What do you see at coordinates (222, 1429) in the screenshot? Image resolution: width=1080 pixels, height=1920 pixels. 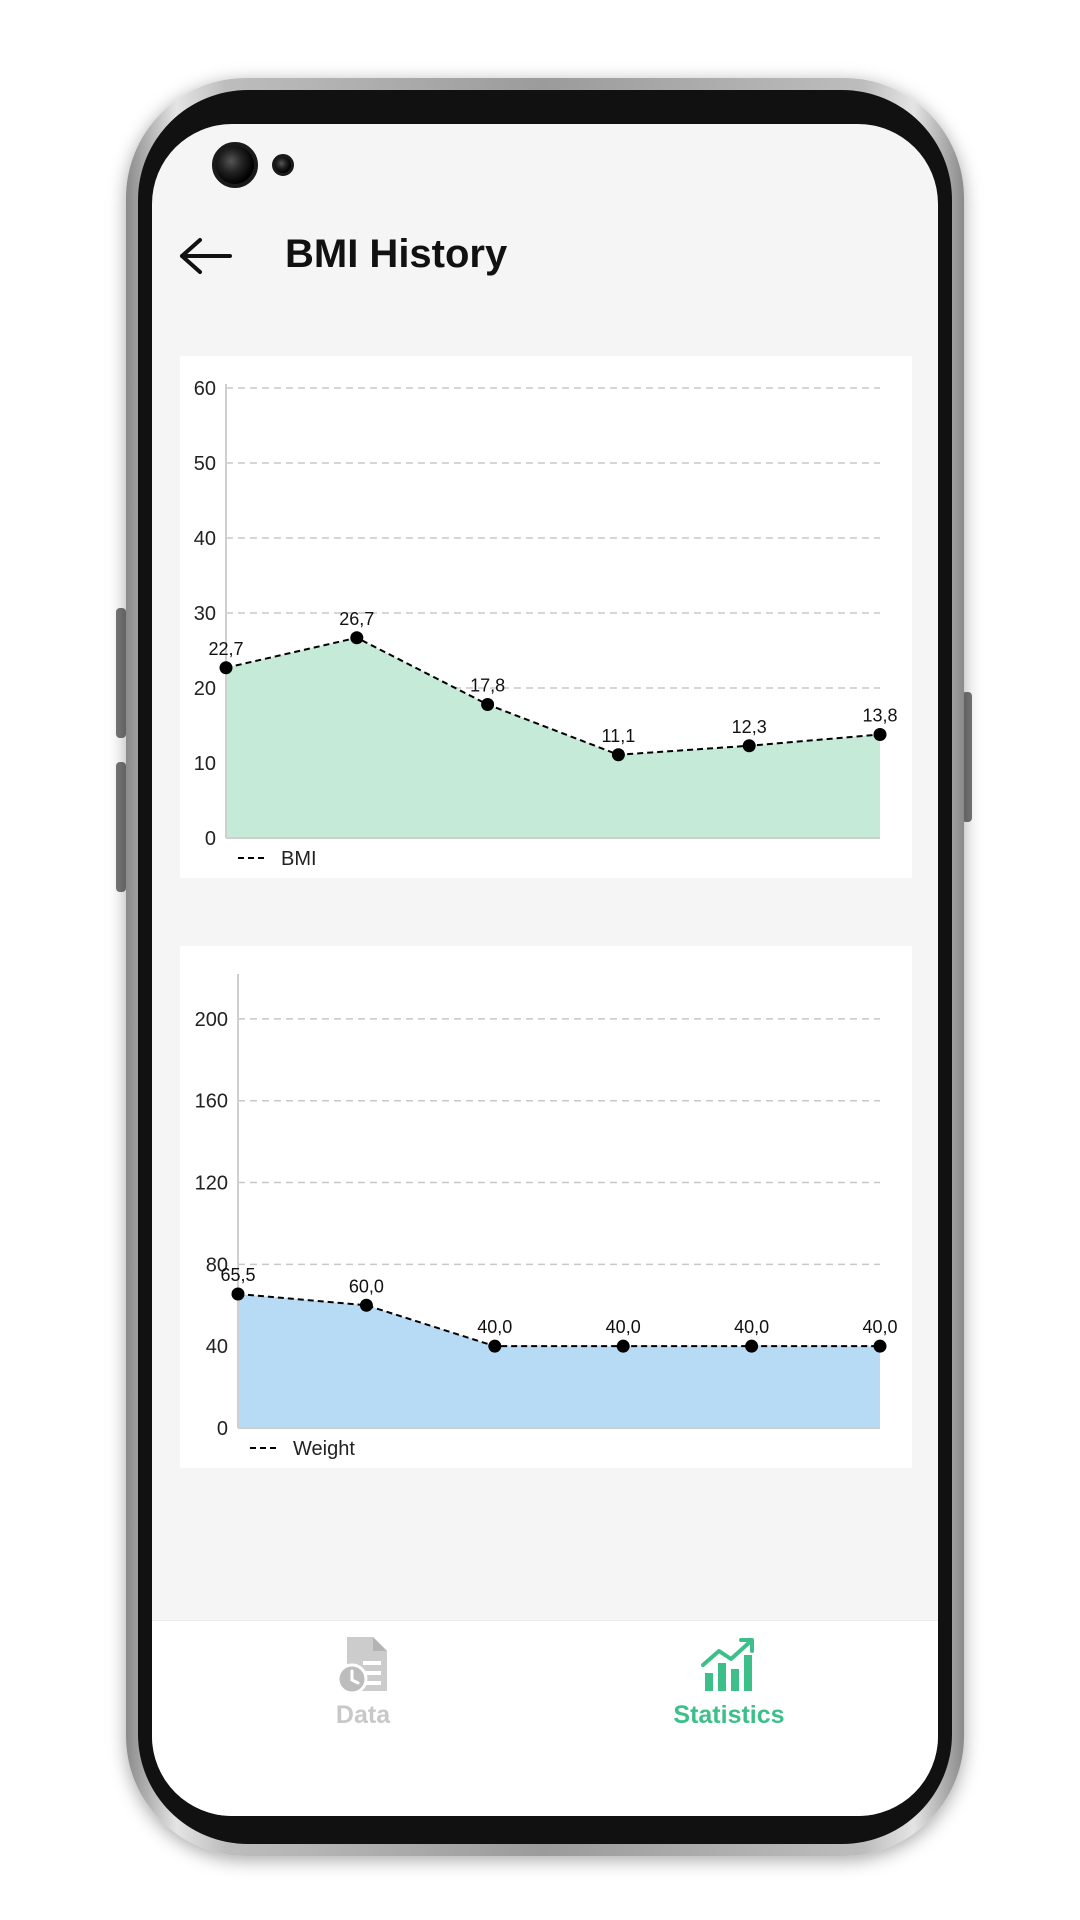 I see `weight-ytick-label: 0` at bounding box center [222, 1429].